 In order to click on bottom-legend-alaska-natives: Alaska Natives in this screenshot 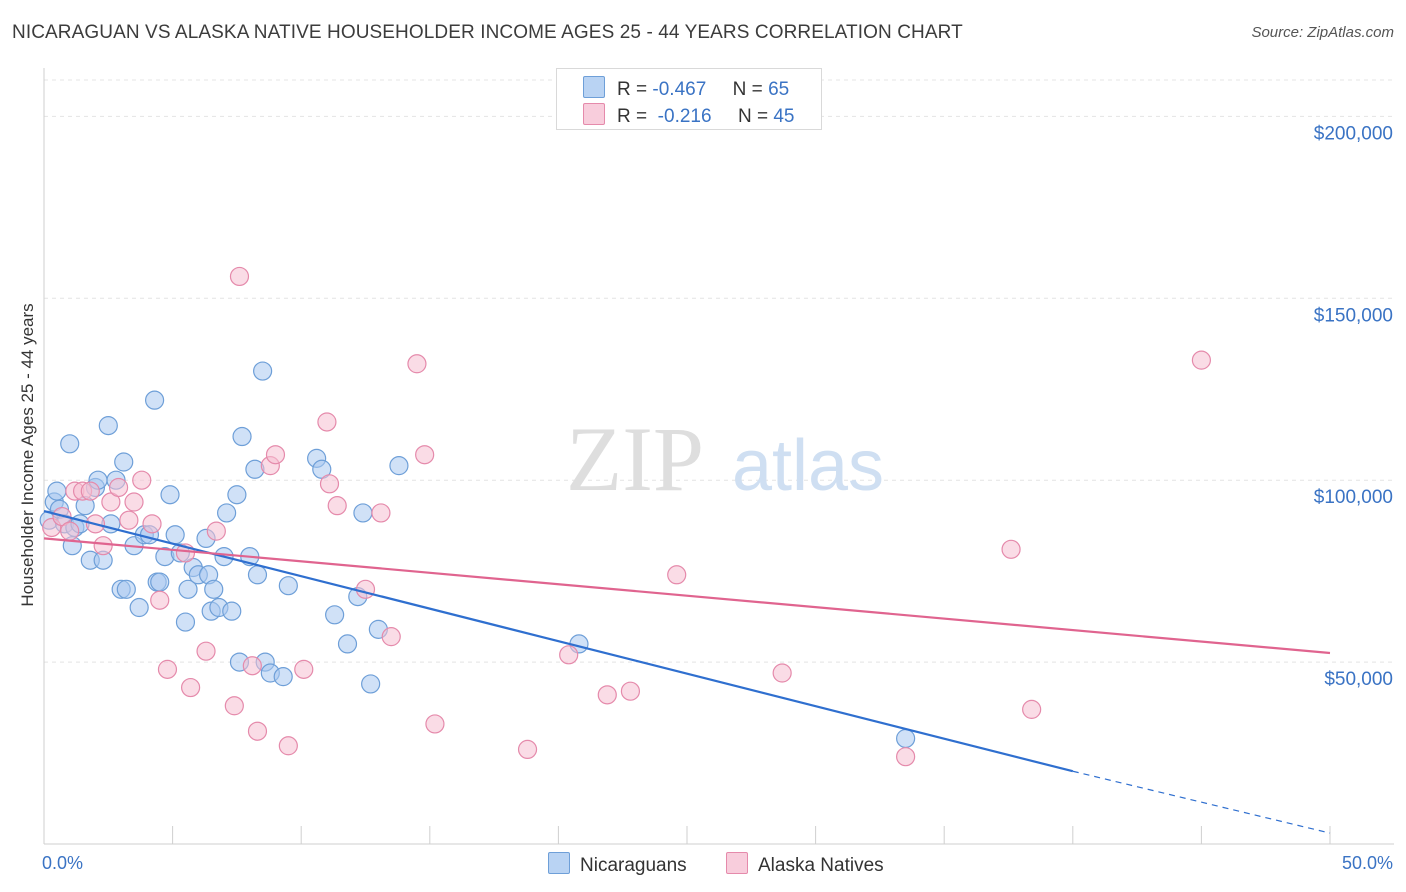, I will do `click(805, 864)`.